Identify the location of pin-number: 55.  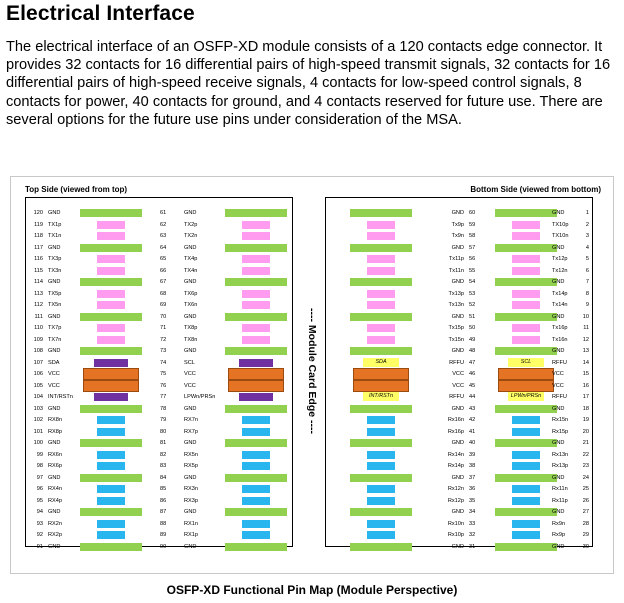
(472, 270).